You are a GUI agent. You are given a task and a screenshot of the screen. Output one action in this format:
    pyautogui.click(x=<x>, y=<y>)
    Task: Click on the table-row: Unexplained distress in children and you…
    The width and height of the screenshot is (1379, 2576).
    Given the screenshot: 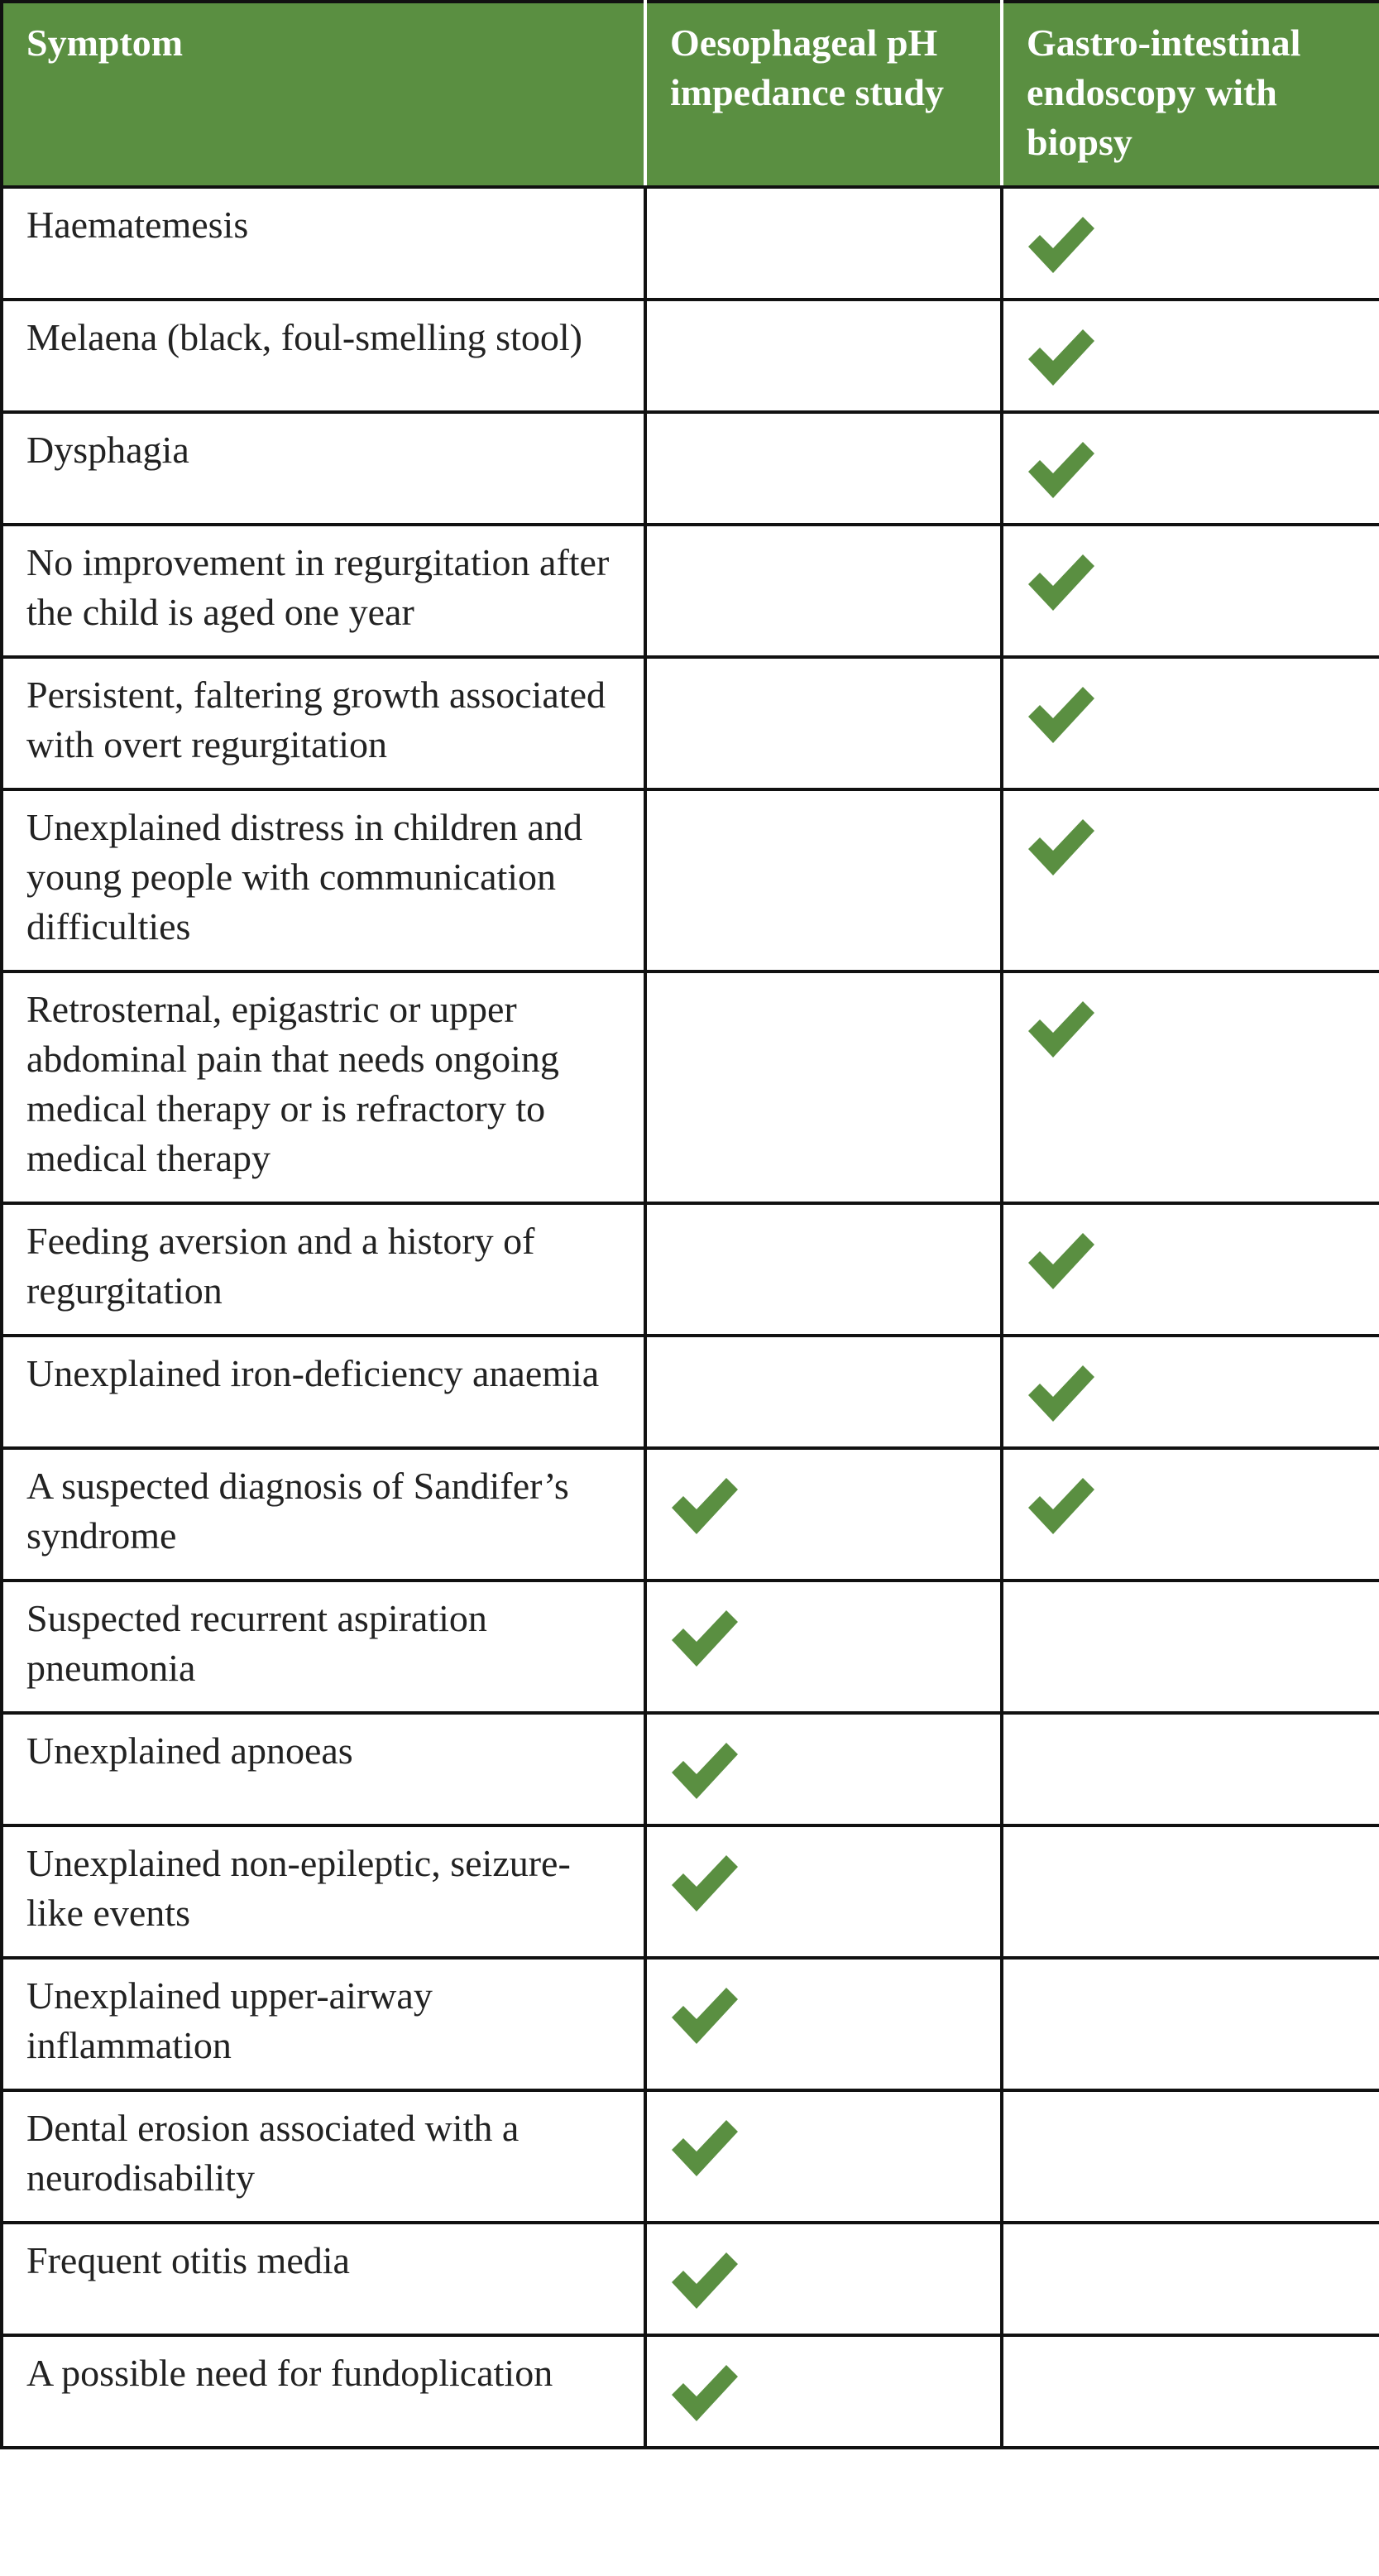 What is the action you would take?
    pyautogui.click(x=689, y=881)
    